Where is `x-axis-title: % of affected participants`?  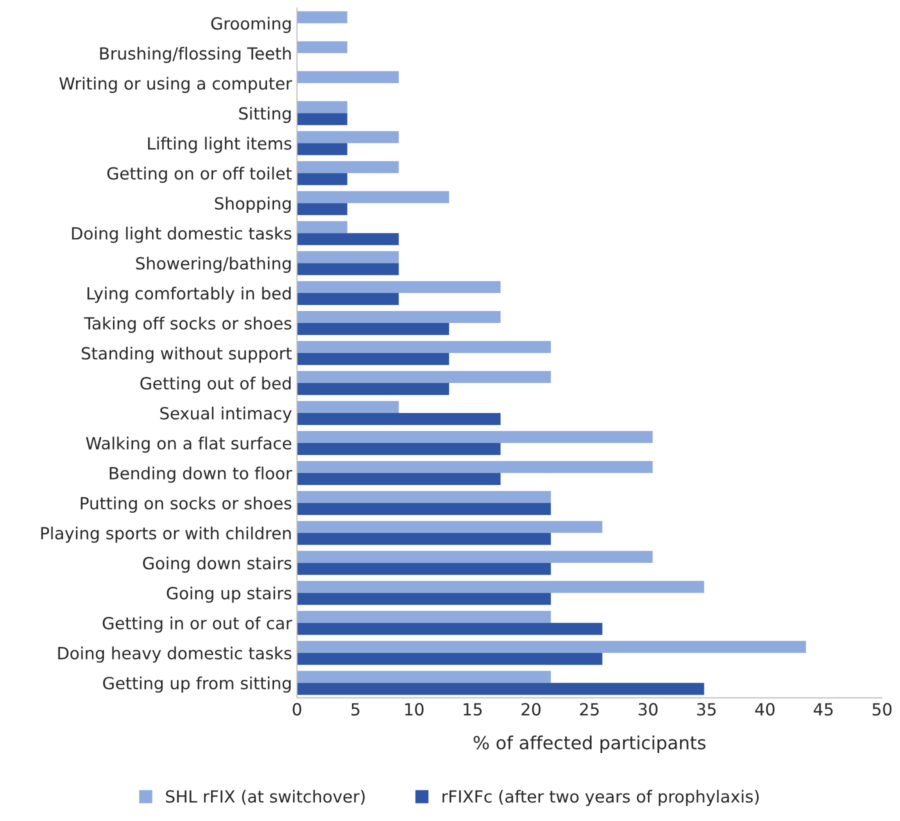
x-axis-title: % of affected participants is located at coordinates (590, 744).